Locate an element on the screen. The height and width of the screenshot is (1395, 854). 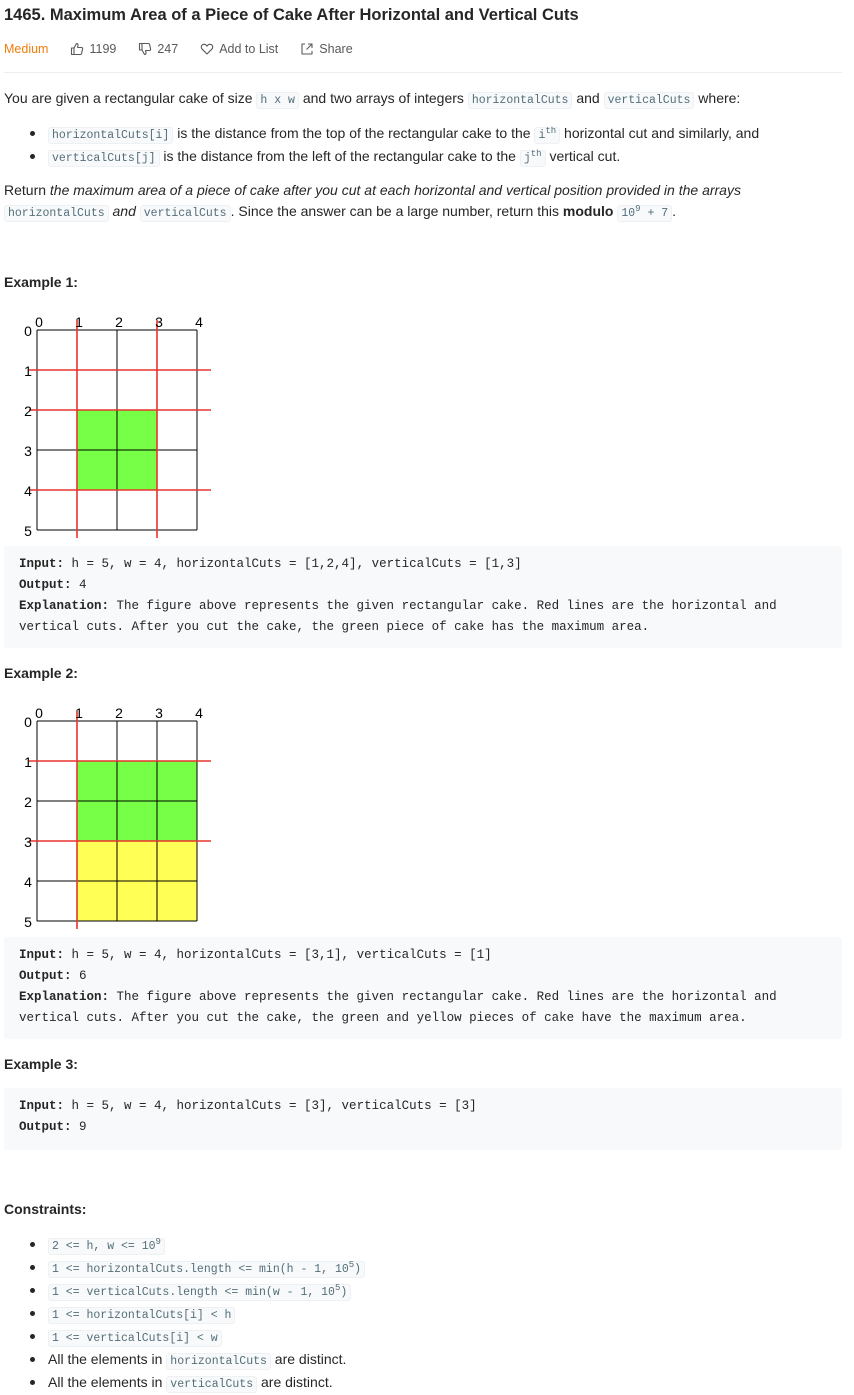
example-3-heading: Example 3: is located at coordinates (41, 1064).